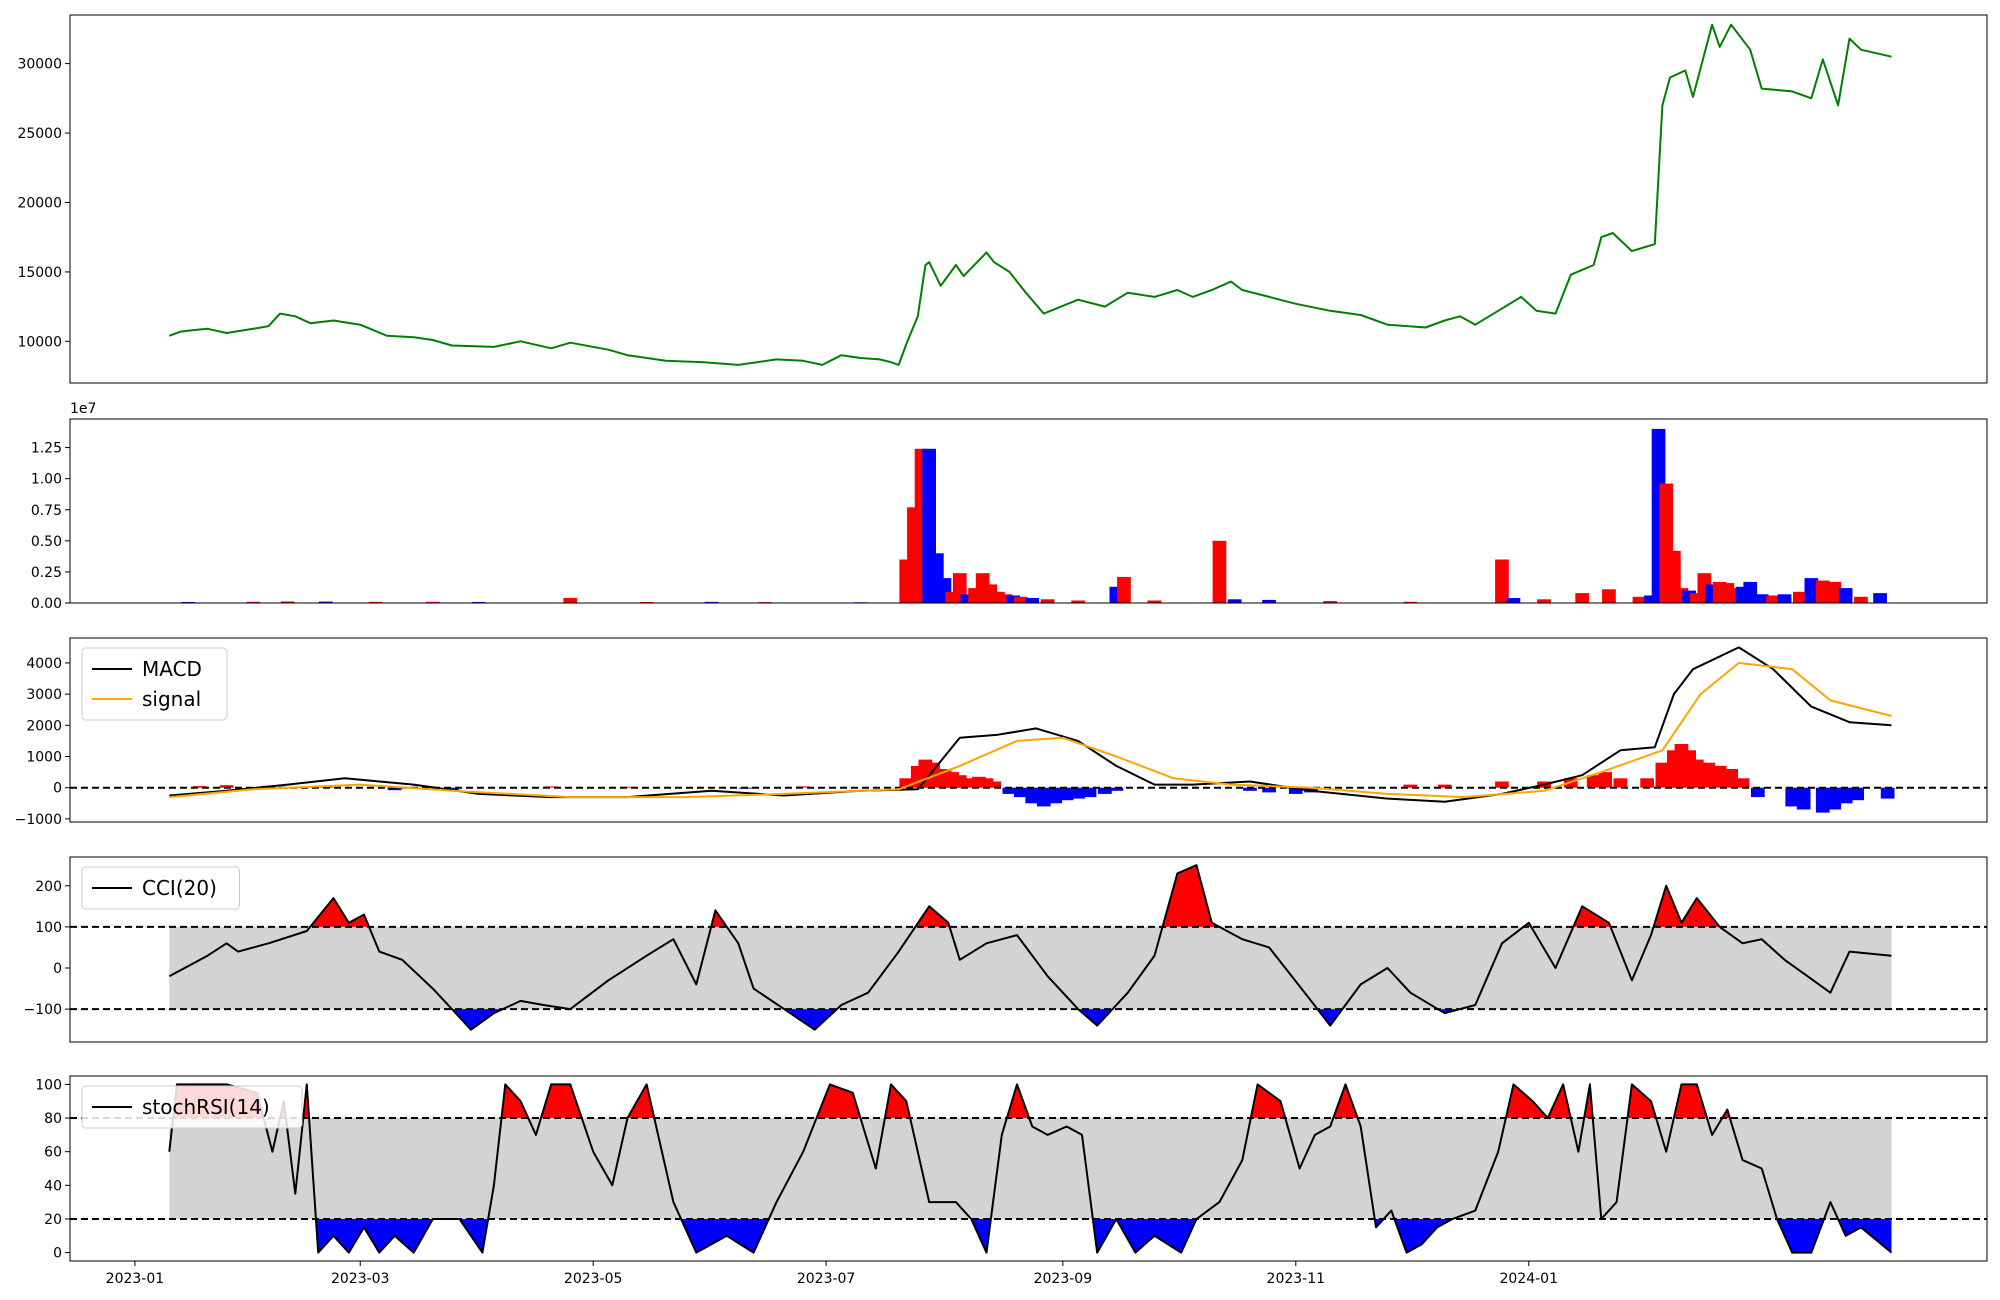  What do you see at coordinates (360, 1279) in the screenshot?
I see `x-tick-label: 2023-03` at bounding box center [360, 1279].